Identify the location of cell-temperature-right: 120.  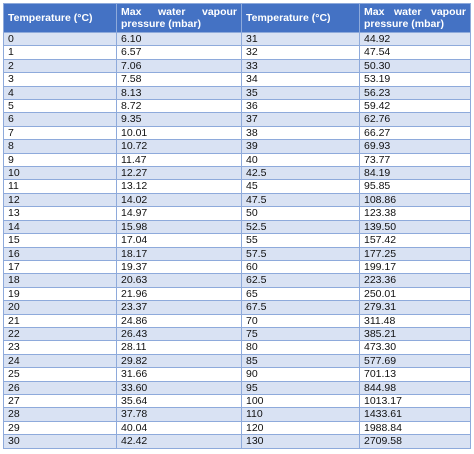
(300, 428).